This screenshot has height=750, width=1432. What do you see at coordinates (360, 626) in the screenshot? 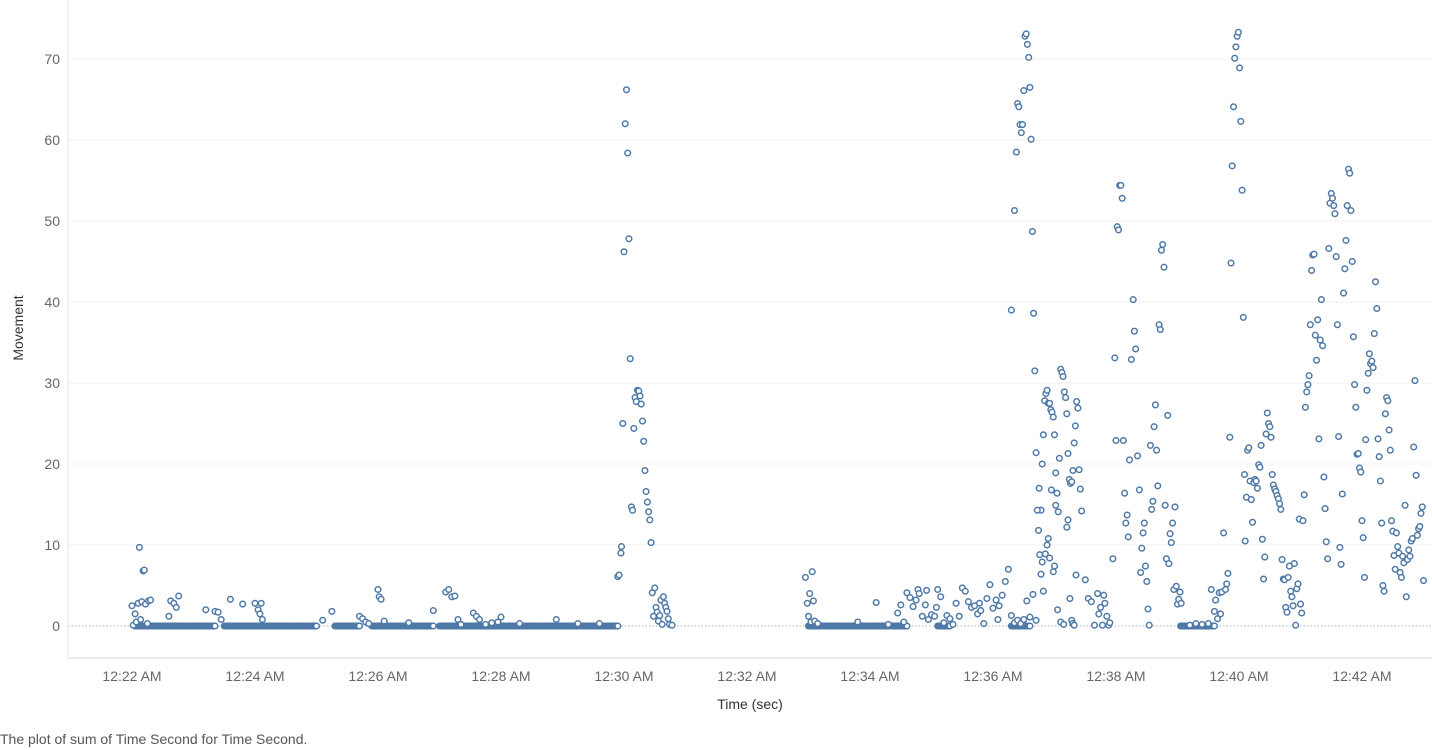
I see `data-point-zero` at bounding box center [360, 626].